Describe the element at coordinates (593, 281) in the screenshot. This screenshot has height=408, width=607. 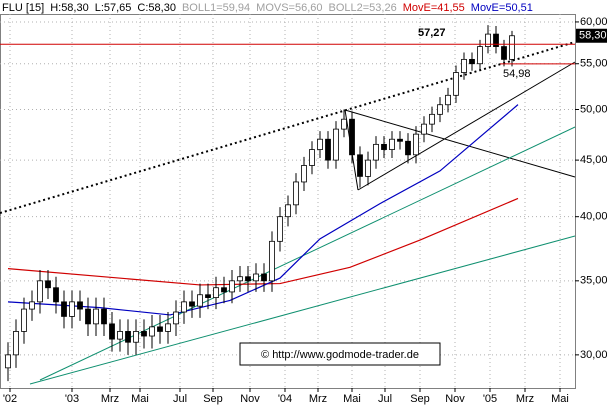
I see `y-tick-label: 35,00` at that location.